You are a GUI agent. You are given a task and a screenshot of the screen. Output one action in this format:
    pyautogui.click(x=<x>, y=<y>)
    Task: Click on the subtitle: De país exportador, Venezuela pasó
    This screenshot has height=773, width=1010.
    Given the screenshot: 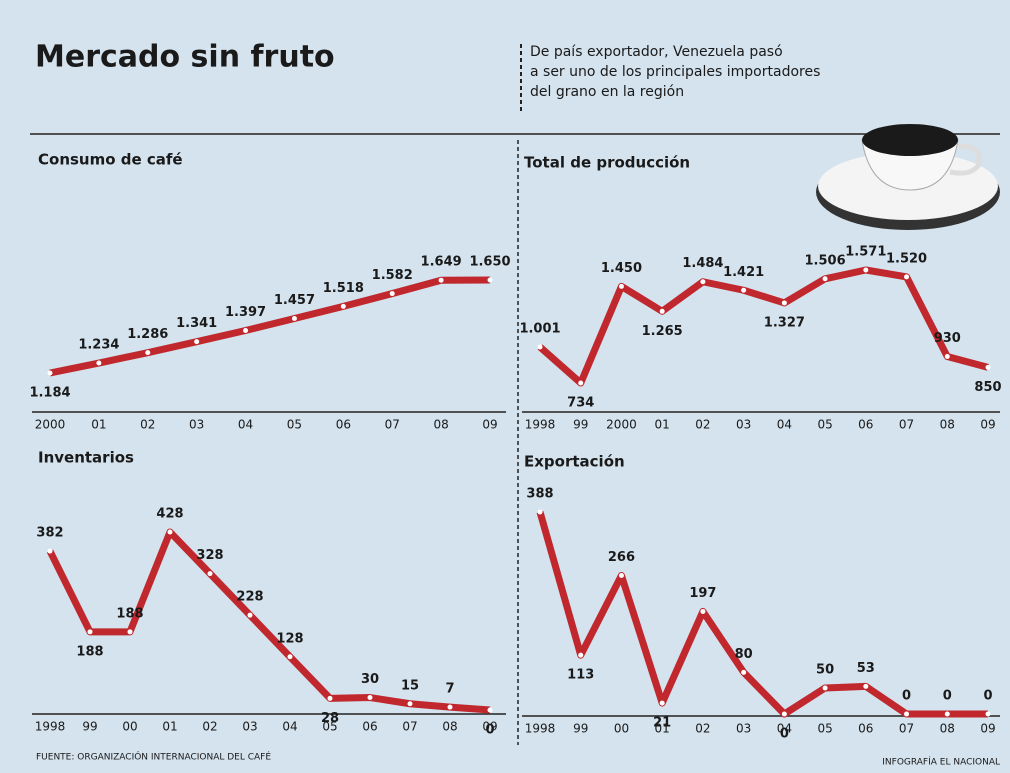 What is the action you would take?
    pyautogui.click(x=656, y=52)
    